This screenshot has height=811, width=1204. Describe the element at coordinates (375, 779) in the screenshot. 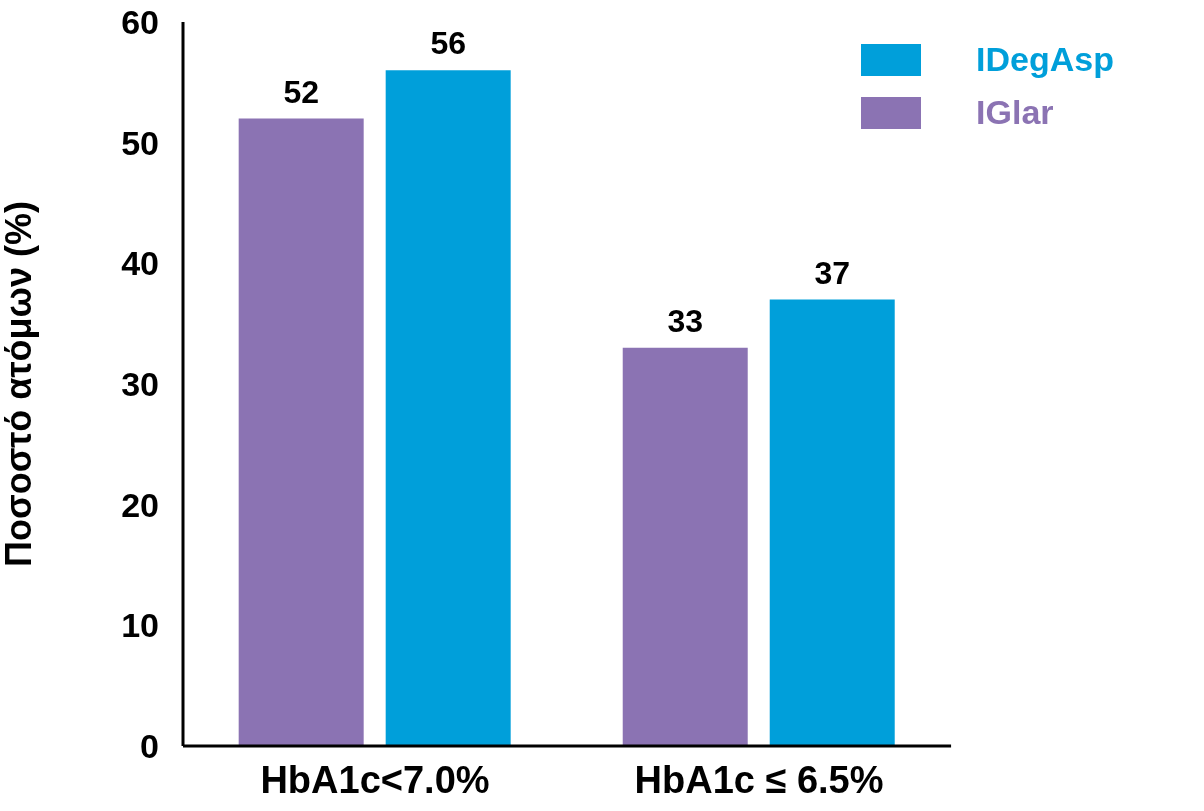

I see `x-tick-label: HbA1c<7.0%` at that location.